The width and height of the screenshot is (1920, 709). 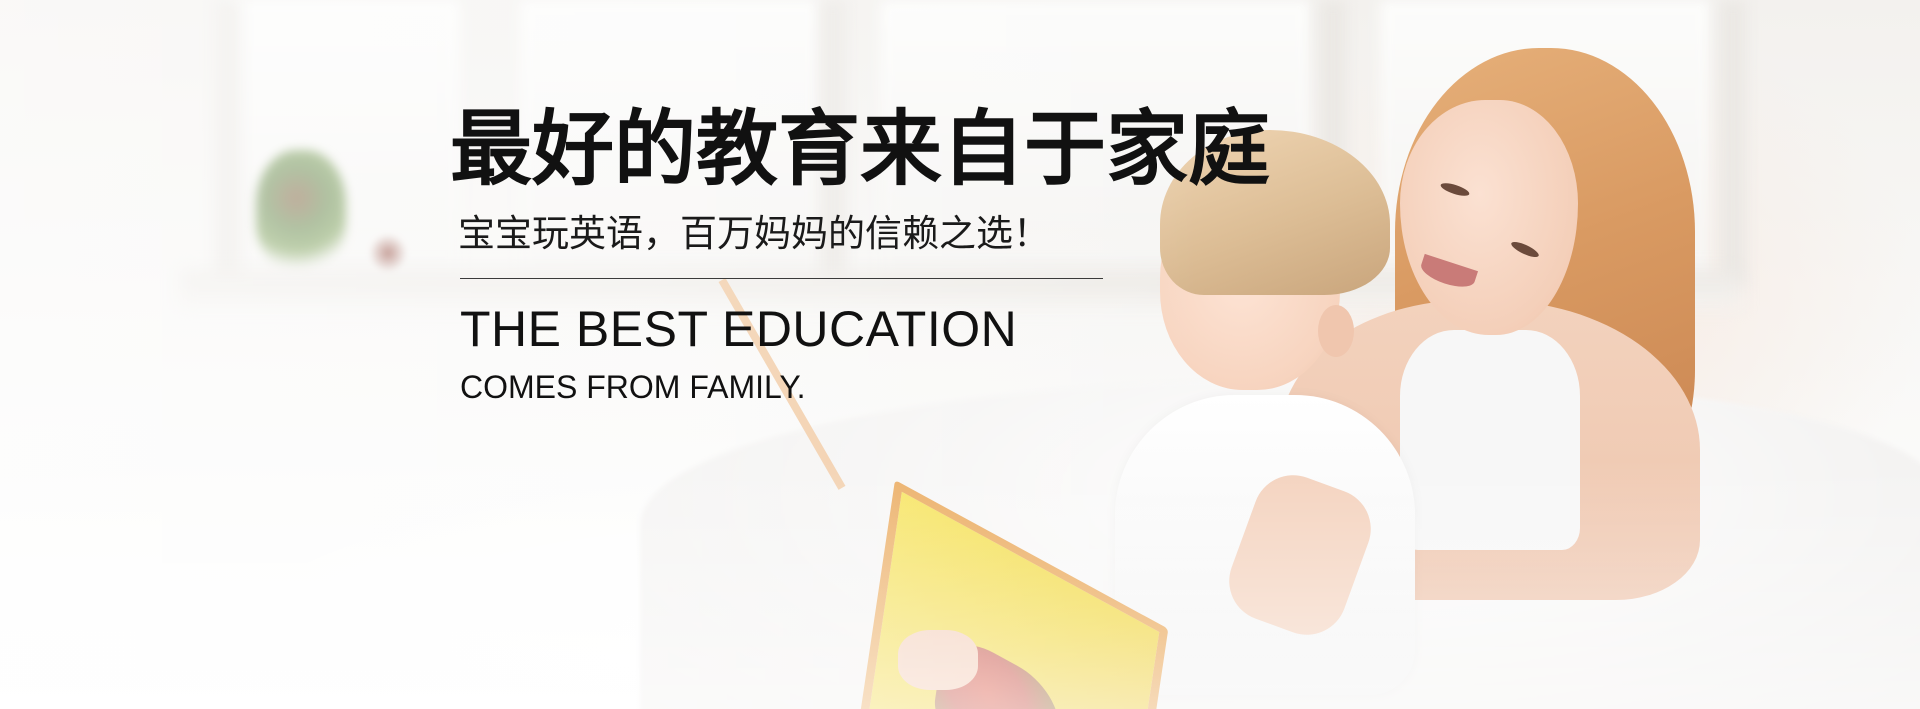 I want to click on subheadline: 宝宝玩英语，百万妈妈的信赖之选！, so click(x=754, y=233).